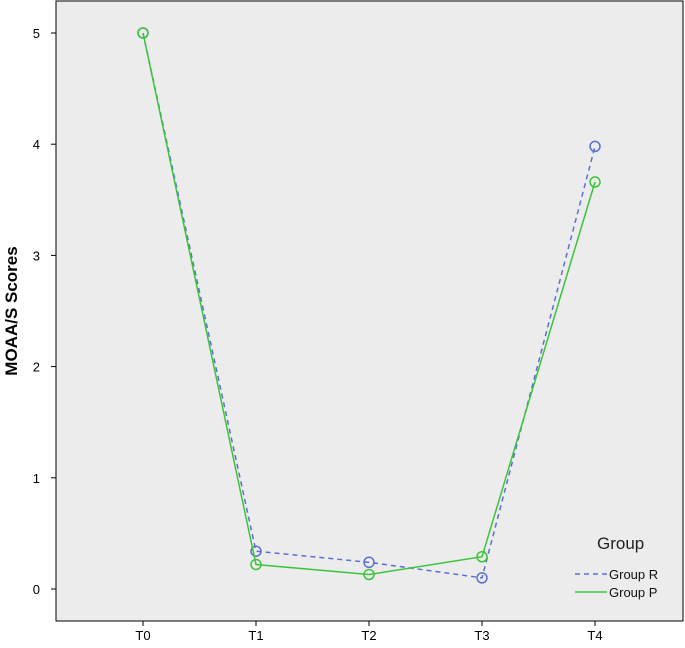 This screenshot has width=685, height=648. What do you see at coordinates (255, 635) in the screenshot?
I see `x-tick-label: T1` at bounding box center [255, 635].